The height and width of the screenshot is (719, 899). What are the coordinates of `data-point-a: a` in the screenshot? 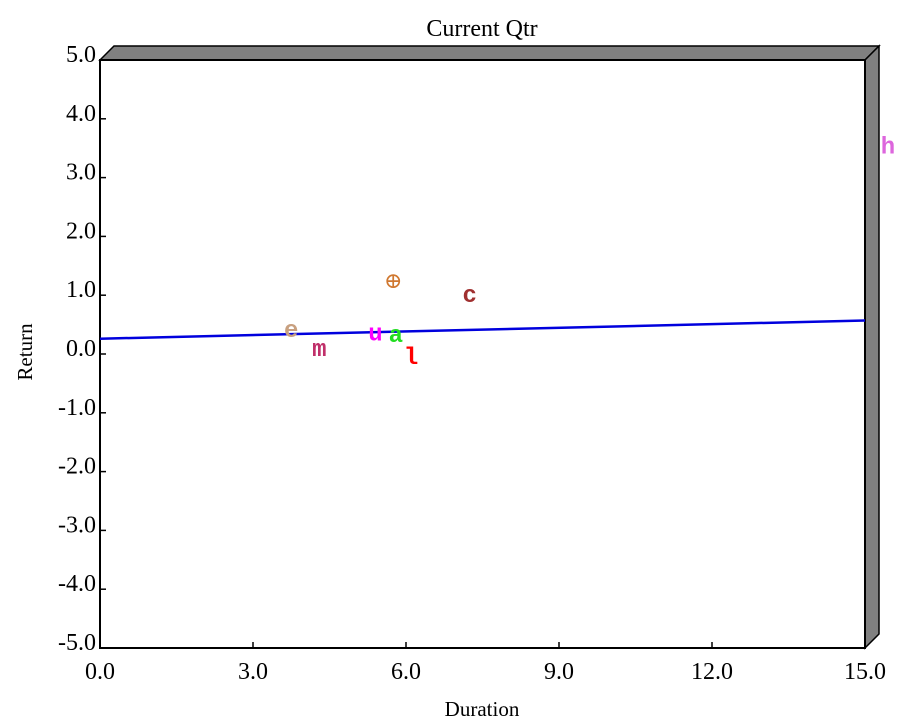 It's located at (396, 336).